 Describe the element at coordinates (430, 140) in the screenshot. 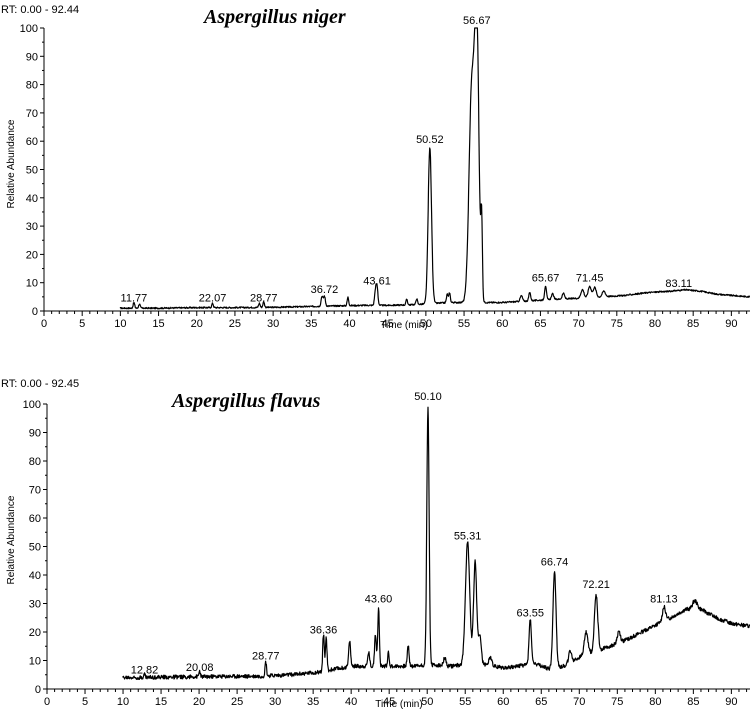

I see `peak-label: 50.52` at that location.